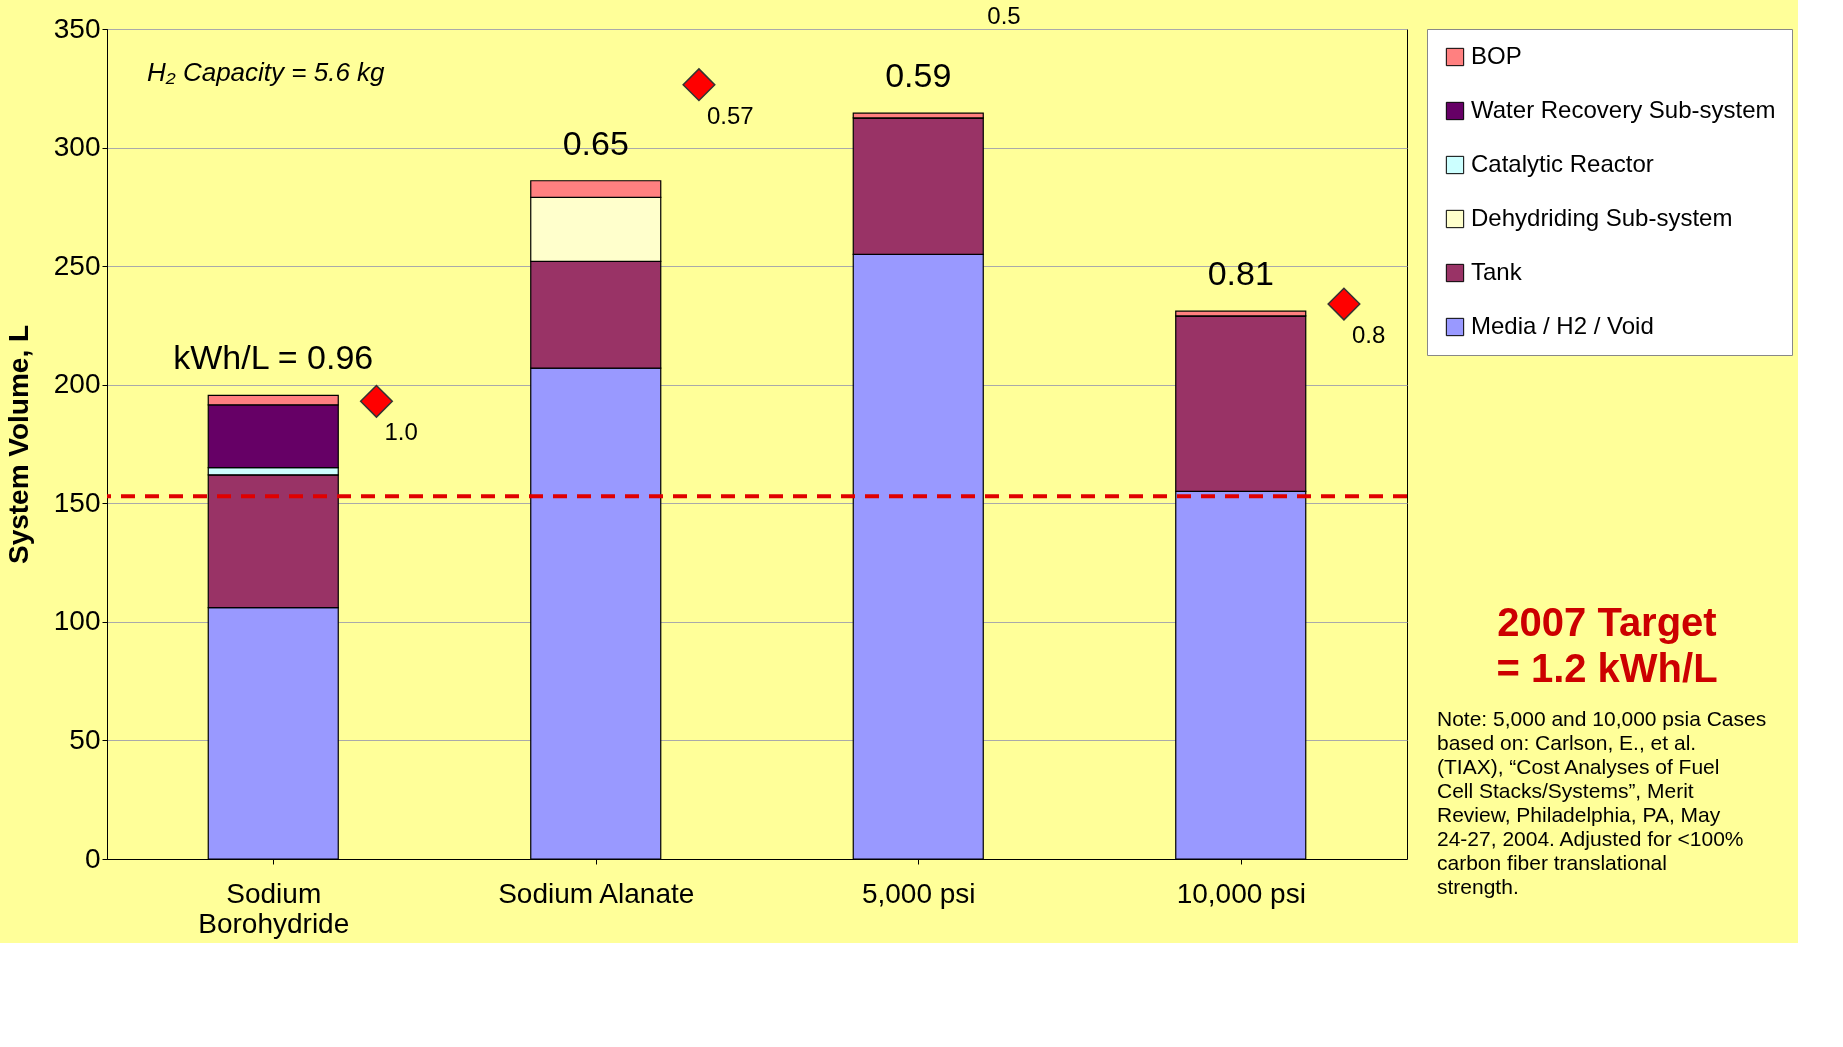 The image size is (1843, 1047). Describe the element at coordinates (918, 75) in the screenshot. I see `annotation: 0.59` at that location.